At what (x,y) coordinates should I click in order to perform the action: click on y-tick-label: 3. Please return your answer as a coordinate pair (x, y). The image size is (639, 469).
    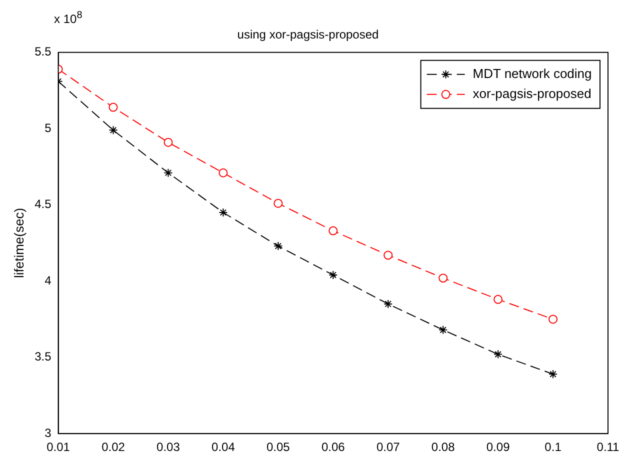
    Looking at the image, I should click on (48, 433).